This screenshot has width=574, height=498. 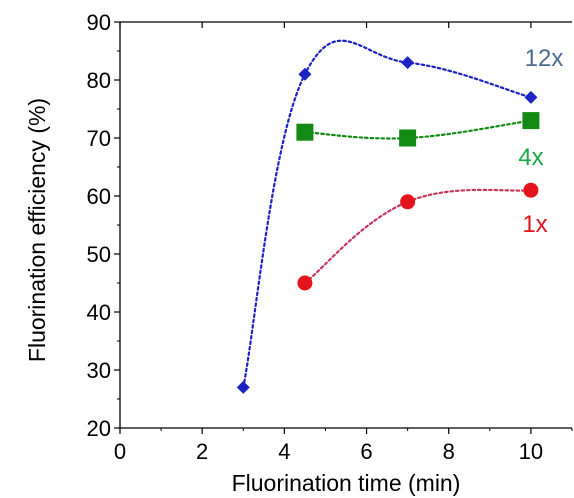 I want to click on series-label-1x: 1x, so click(x=534, y=224).